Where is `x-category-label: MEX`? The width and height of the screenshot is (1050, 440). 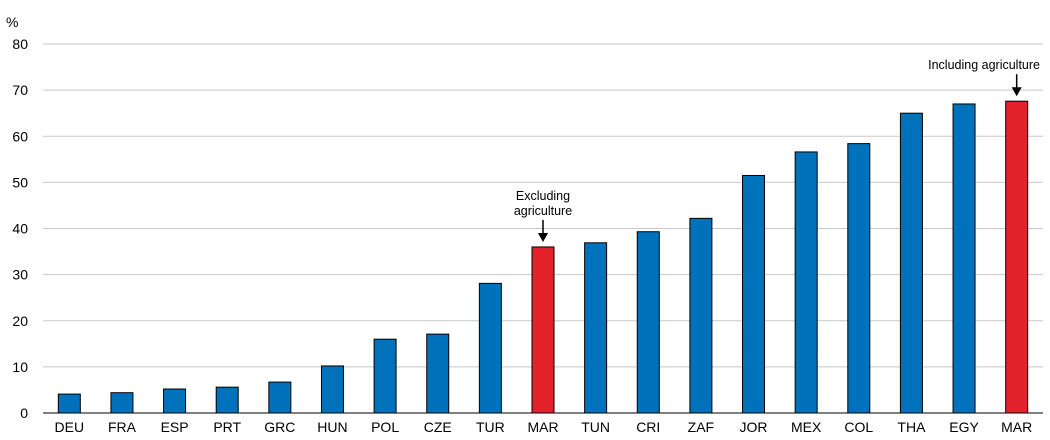 x-category-label: MEX is located at coordinates (806, 427).